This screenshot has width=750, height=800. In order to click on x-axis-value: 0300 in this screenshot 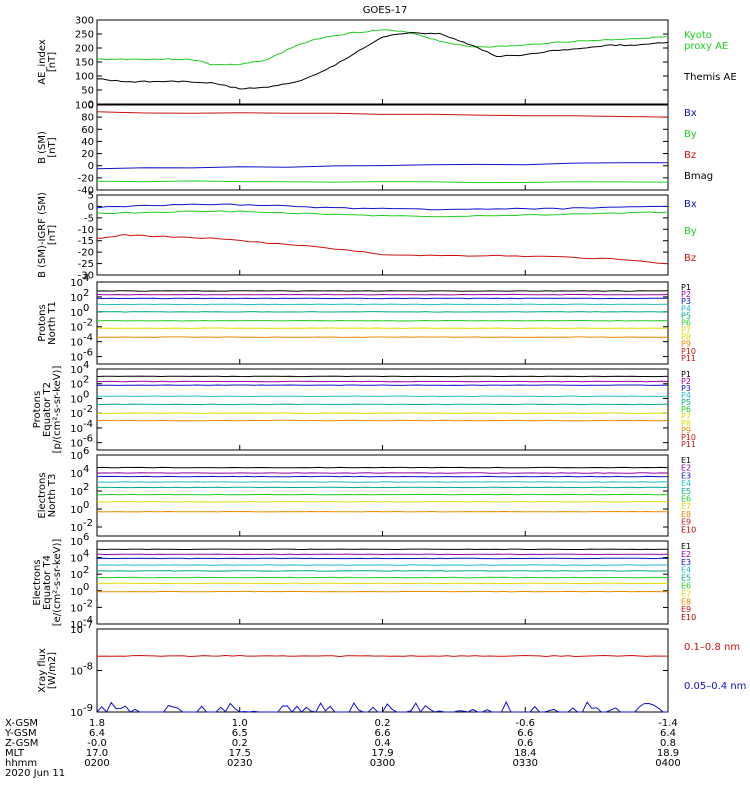, I will do `click(382, 763)`.